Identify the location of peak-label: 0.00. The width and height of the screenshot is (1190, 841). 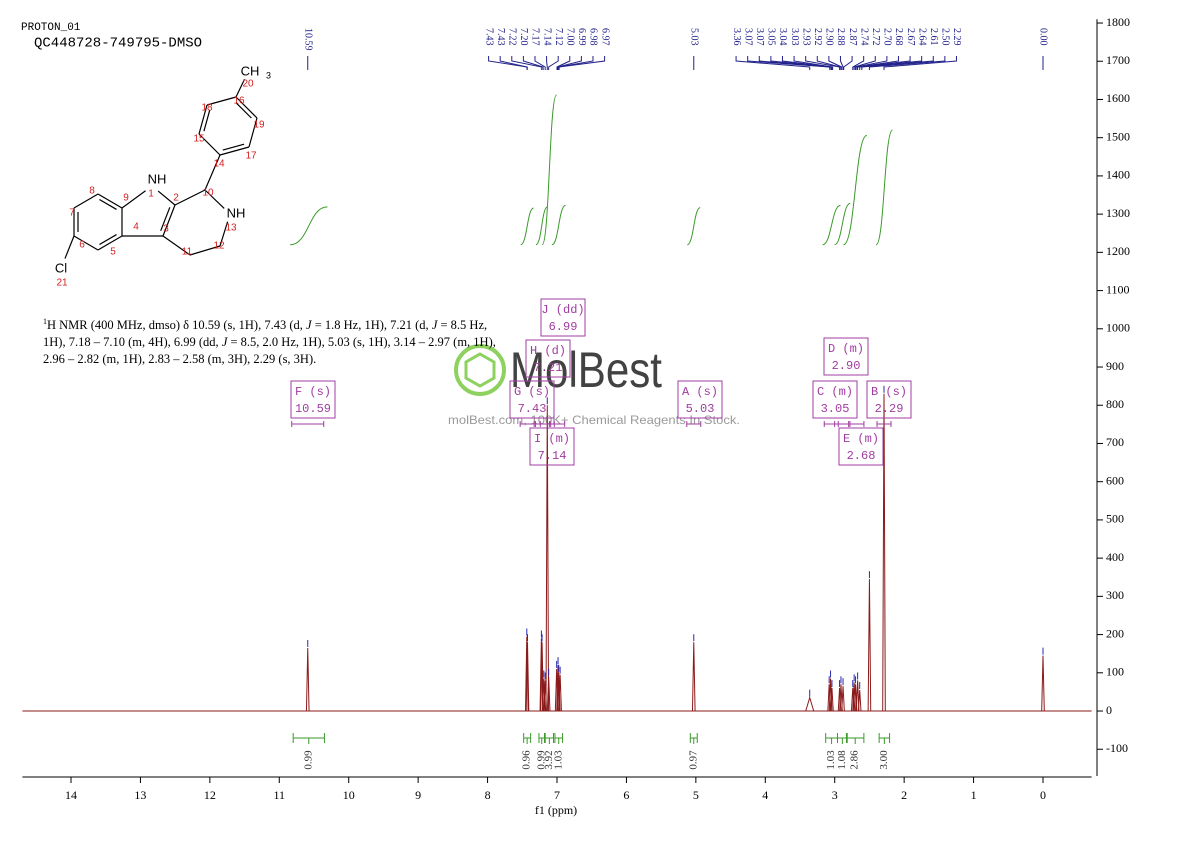
(1043, 37).